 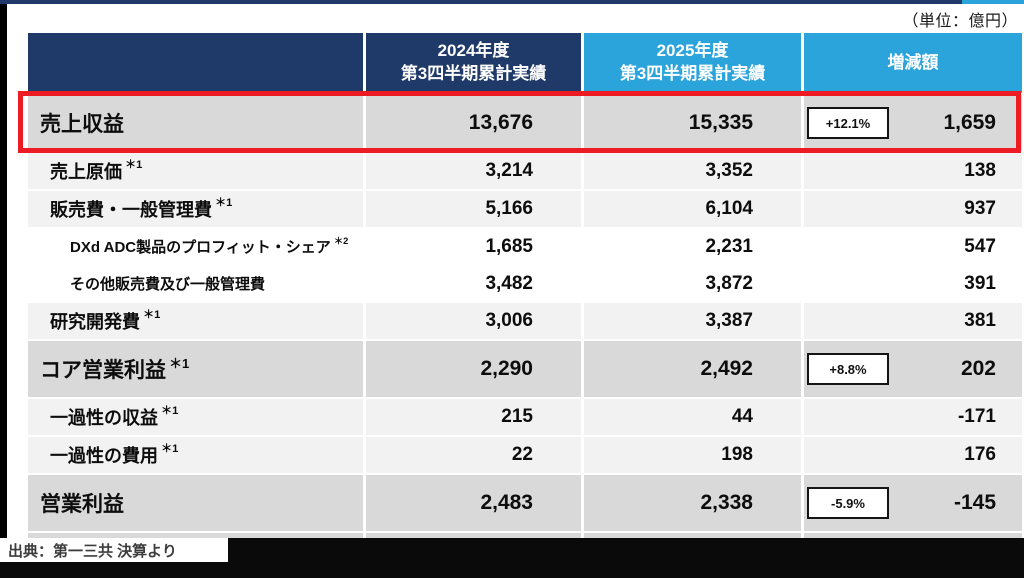 I want to click on row-one-time-income: 一過性の収益 ＊1 215 44 -171, so click(x=525, y=417).